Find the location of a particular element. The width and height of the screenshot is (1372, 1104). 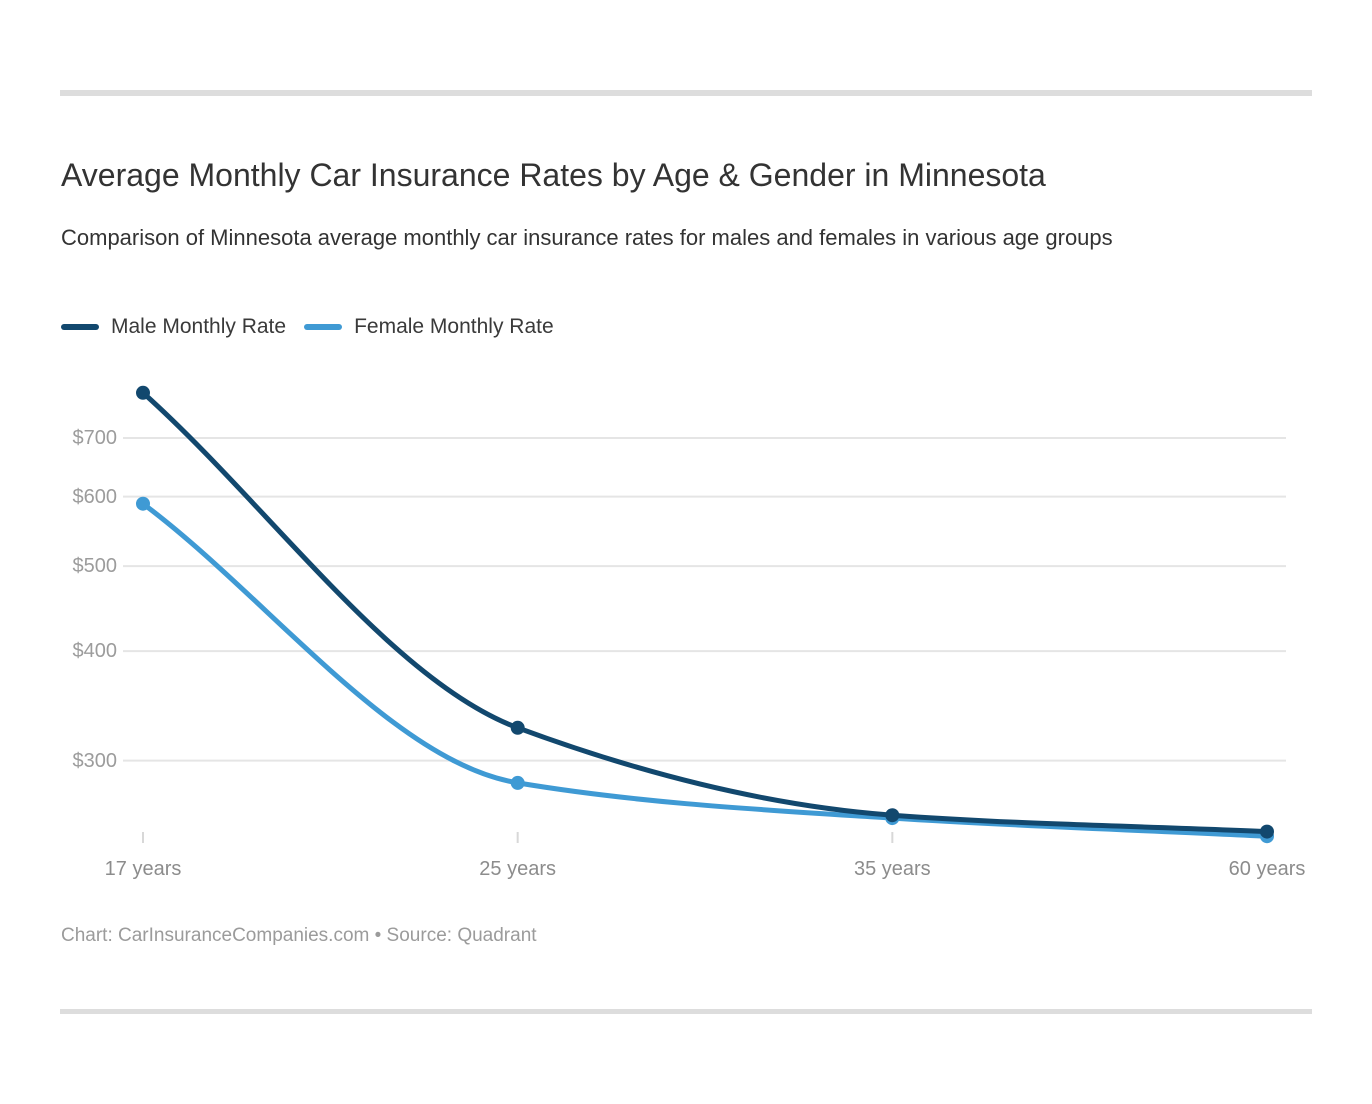

x-axis-label: 35 years is located at coordinates (892, 869).